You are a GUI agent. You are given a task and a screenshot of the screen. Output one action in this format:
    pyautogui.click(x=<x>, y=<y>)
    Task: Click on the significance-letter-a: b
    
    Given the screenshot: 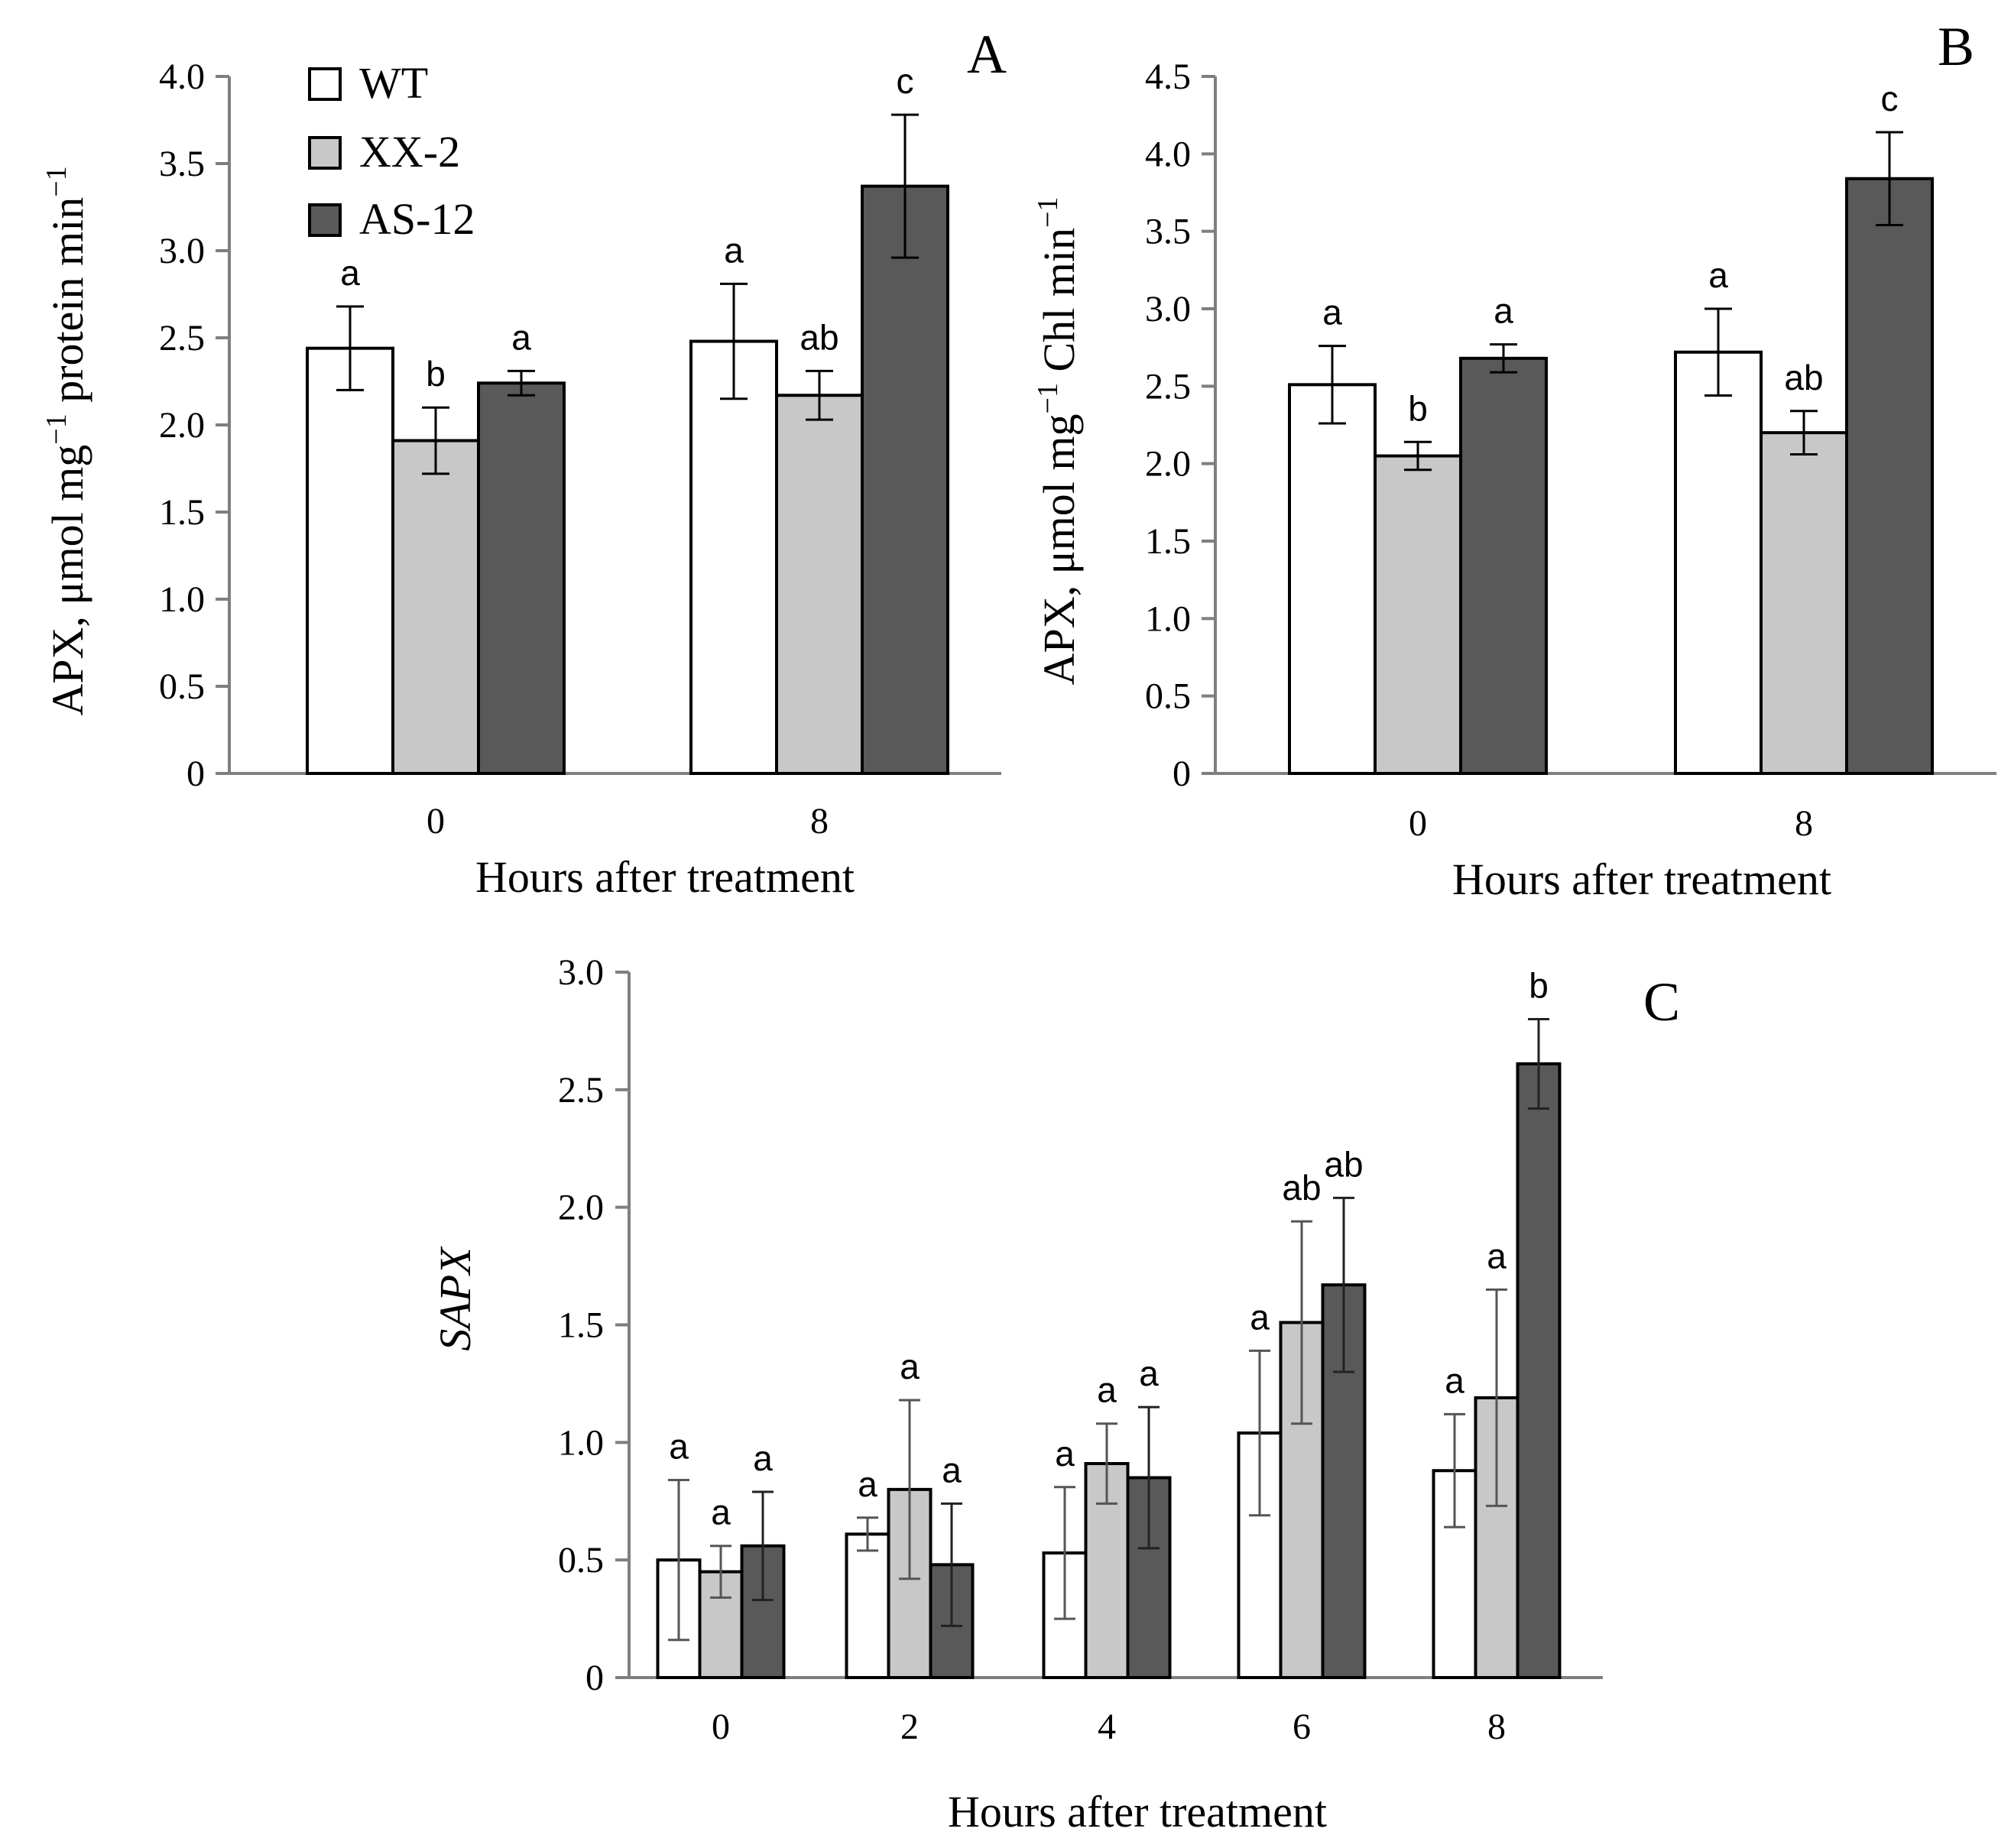 What is the action you would take?
    pyautogui.click(x=436, y=374)
    